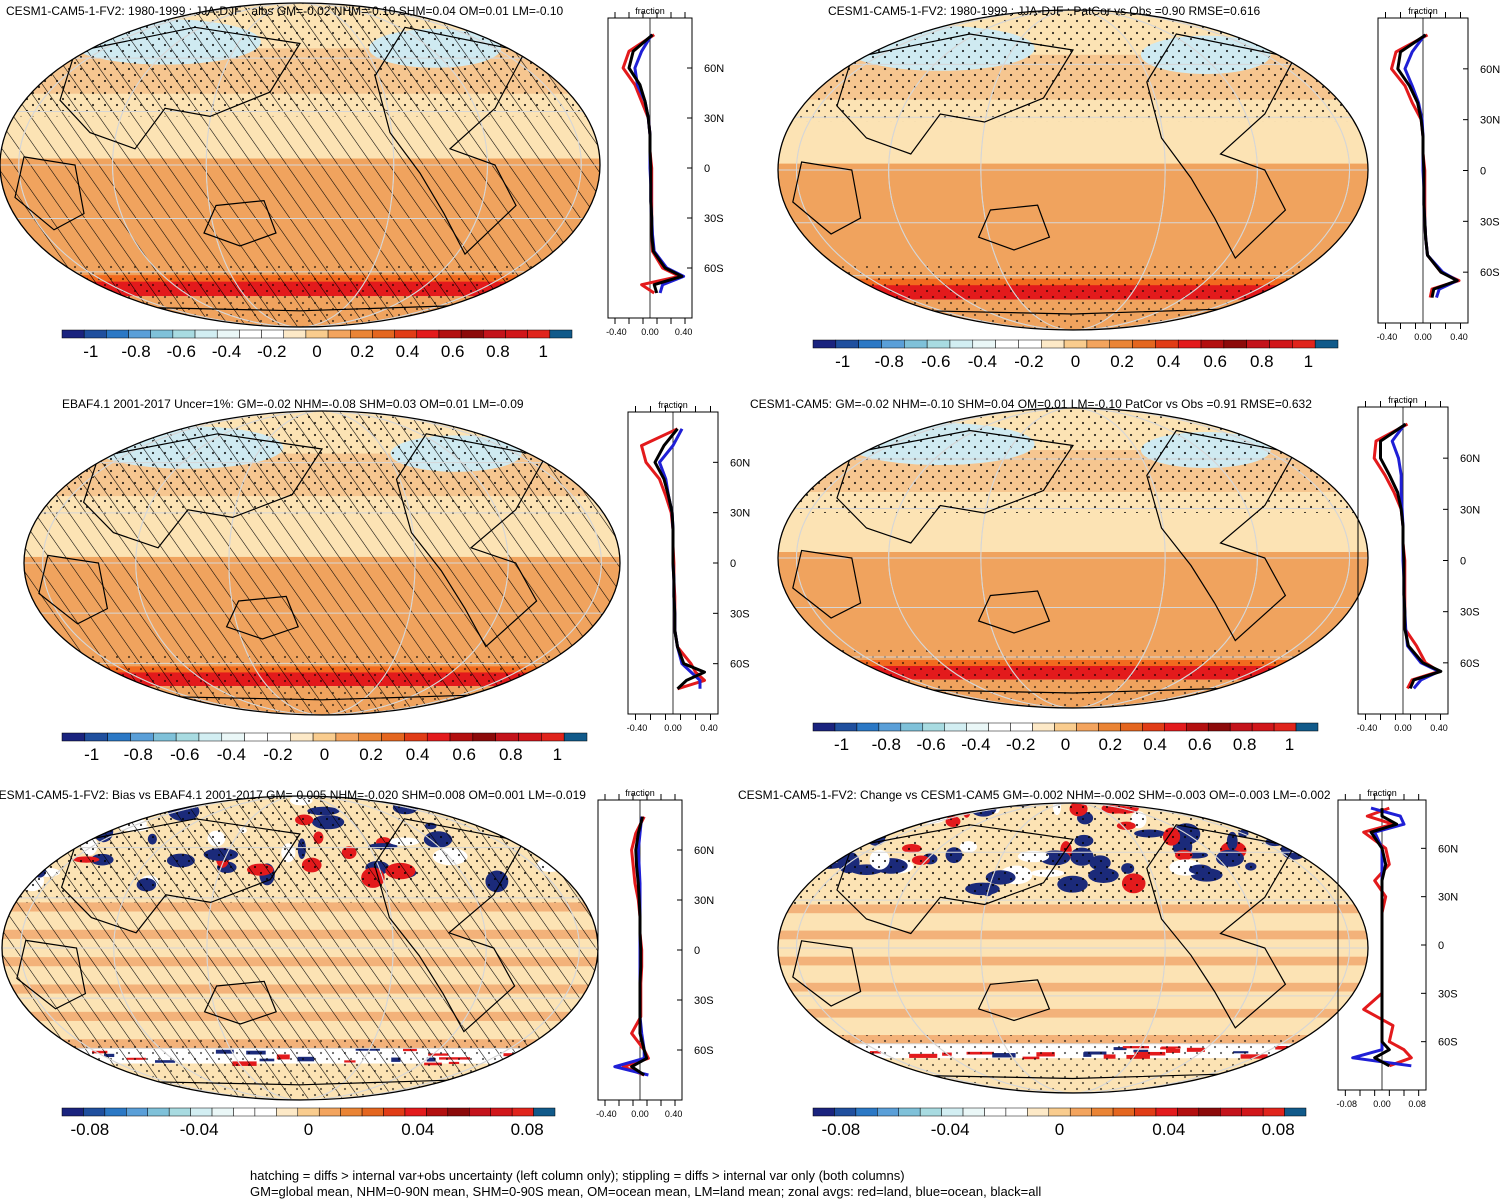 The width and height of the screenshot is (1500, 1201). What do you see at coordinates (417, 1129) in the screenshot?
I see `colorbar-tick-label: 0.04` at bounding box center [417, 1129].